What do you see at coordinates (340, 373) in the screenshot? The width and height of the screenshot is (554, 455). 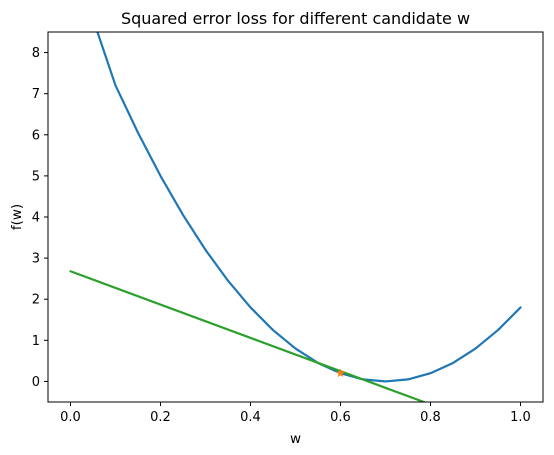 I see `series-2-marker` at bounding box center [340, 373].